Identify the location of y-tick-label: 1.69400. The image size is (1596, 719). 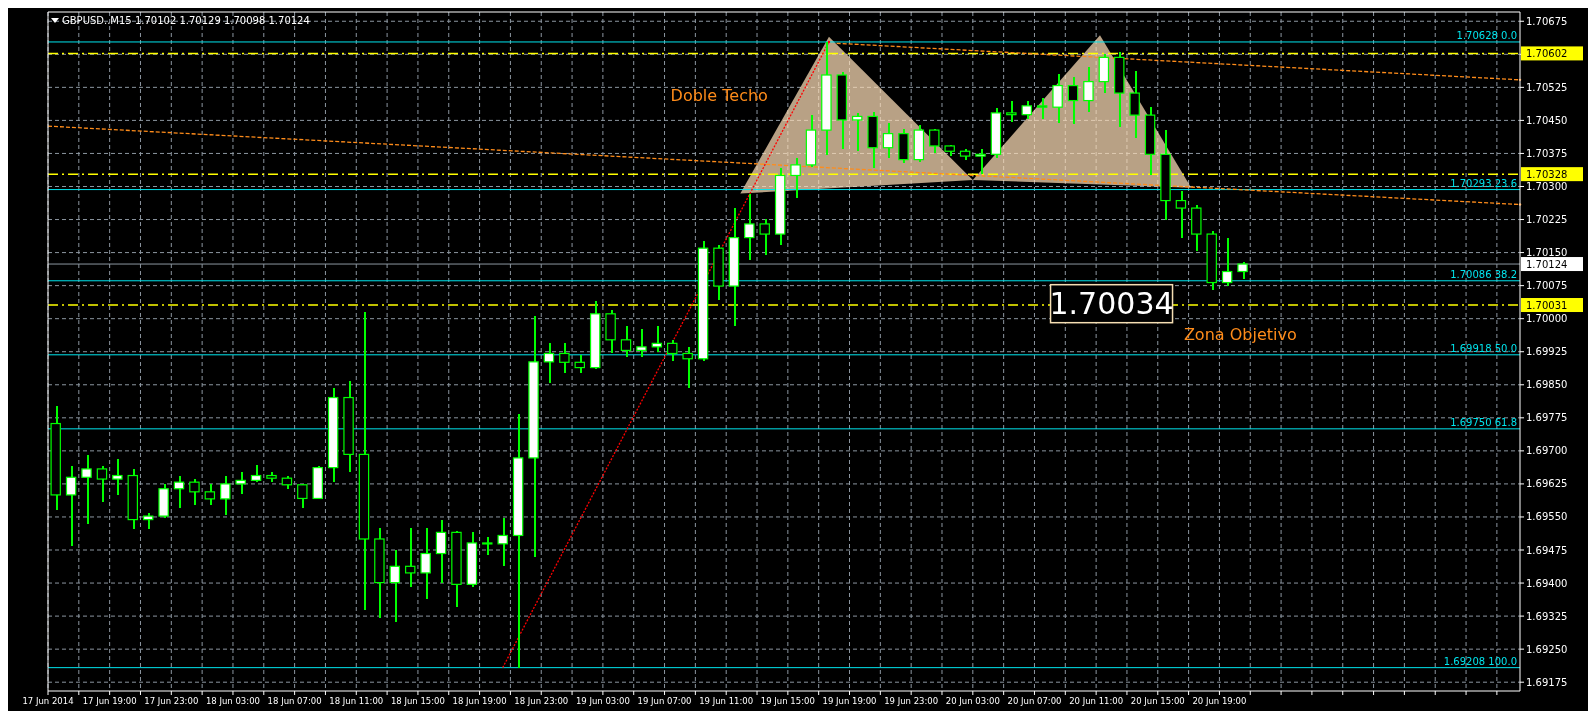
(1547, 583).